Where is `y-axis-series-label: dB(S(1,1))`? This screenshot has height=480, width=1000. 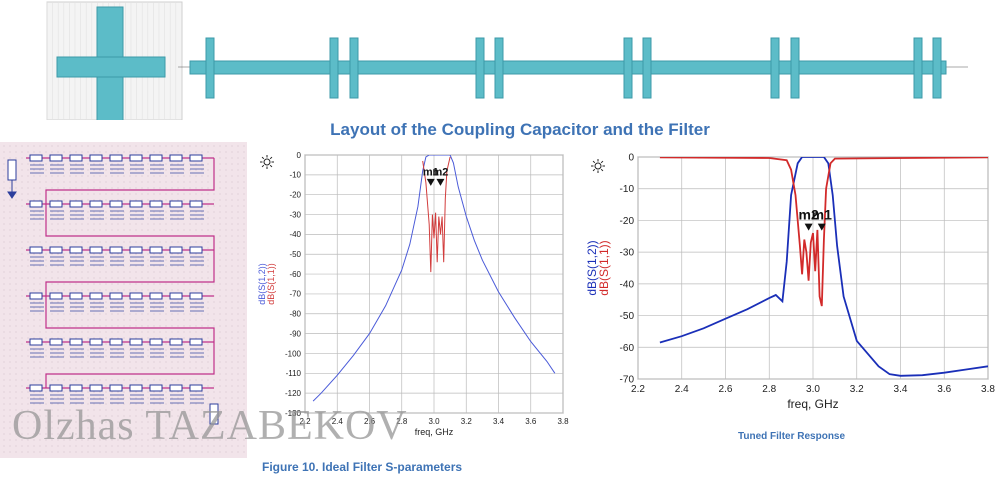
y-axis-series-label: dB(S(1,1)) is located at coordinates (271, 284).